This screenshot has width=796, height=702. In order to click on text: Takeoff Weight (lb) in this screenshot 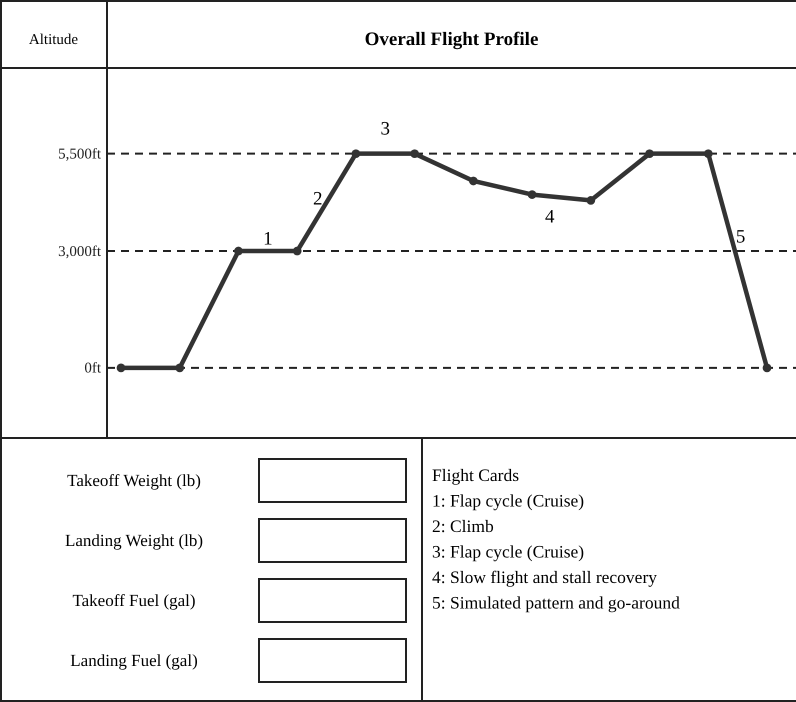, I will do `click(134, 480)`.